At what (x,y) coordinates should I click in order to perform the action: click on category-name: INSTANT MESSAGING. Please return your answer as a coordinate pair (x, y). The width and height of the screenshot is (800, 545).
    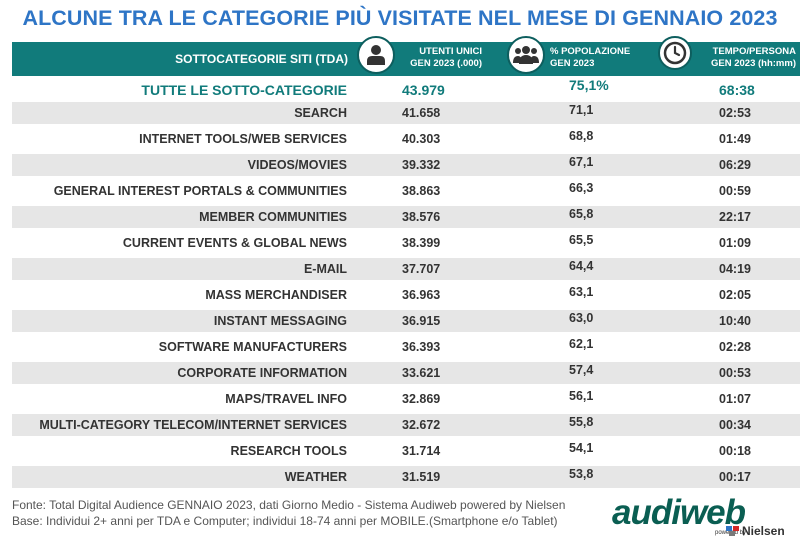
    Looking at the image, I should click on (280, 321).